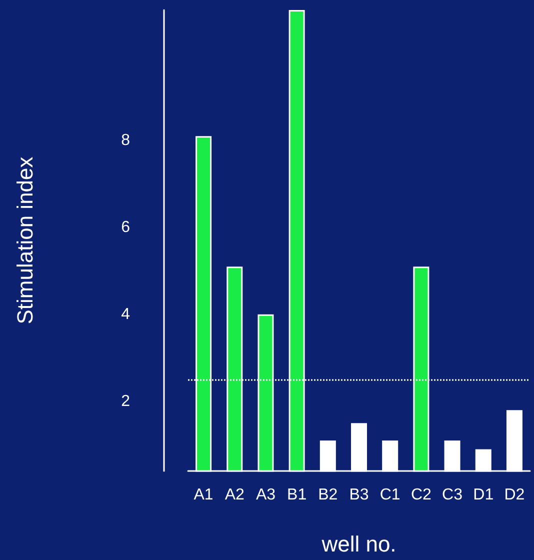 The image size is (534, 560). Describe the element at coordinates (359, 495) in the screenshot. I see `x-tick-label: B3` at that location.